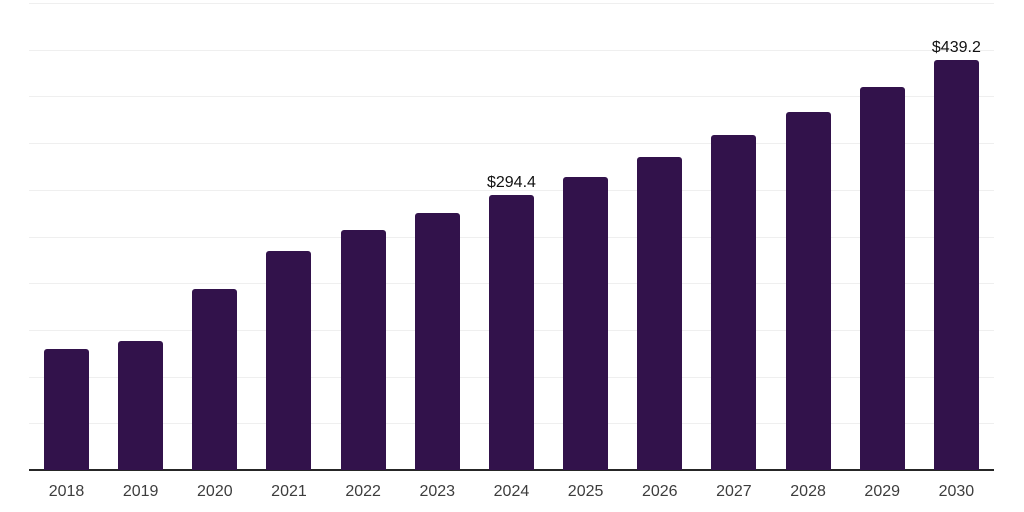 This screenshot has height=512, width=1024. Describe the element at coordinates (882, 491) in the screenshot. I see `x-tick-label-2029: 2029` at that location.